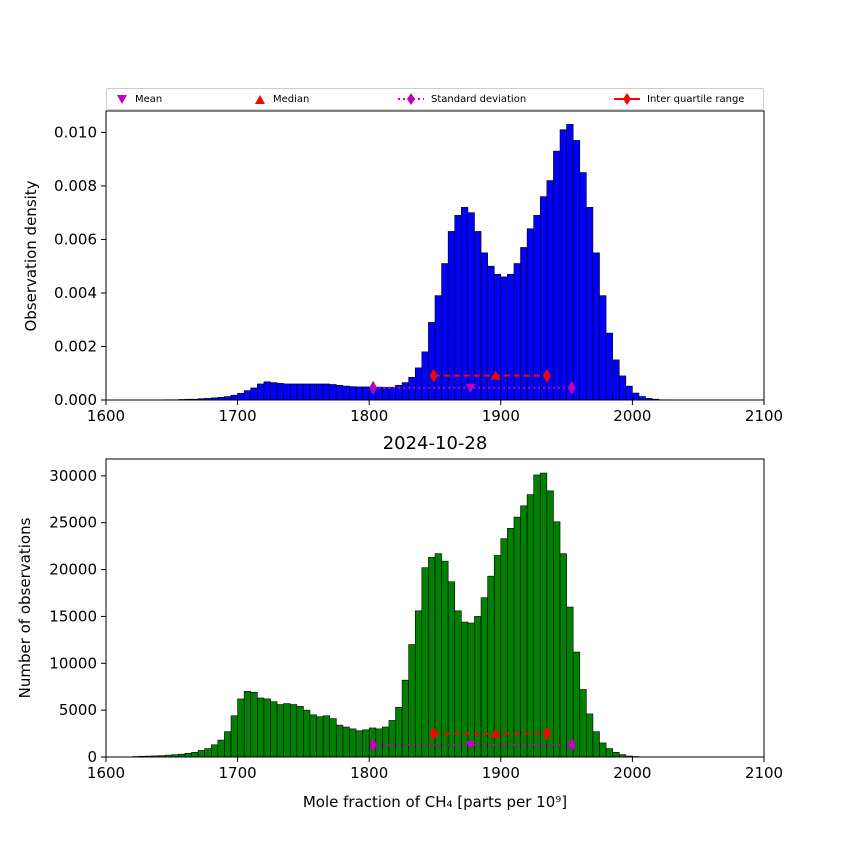 The width and height of the screenshot is (850, 854). Describe the element at coordinates (75, 239) in the screenshot. I see `y-tick-label: 0.006` at that location.